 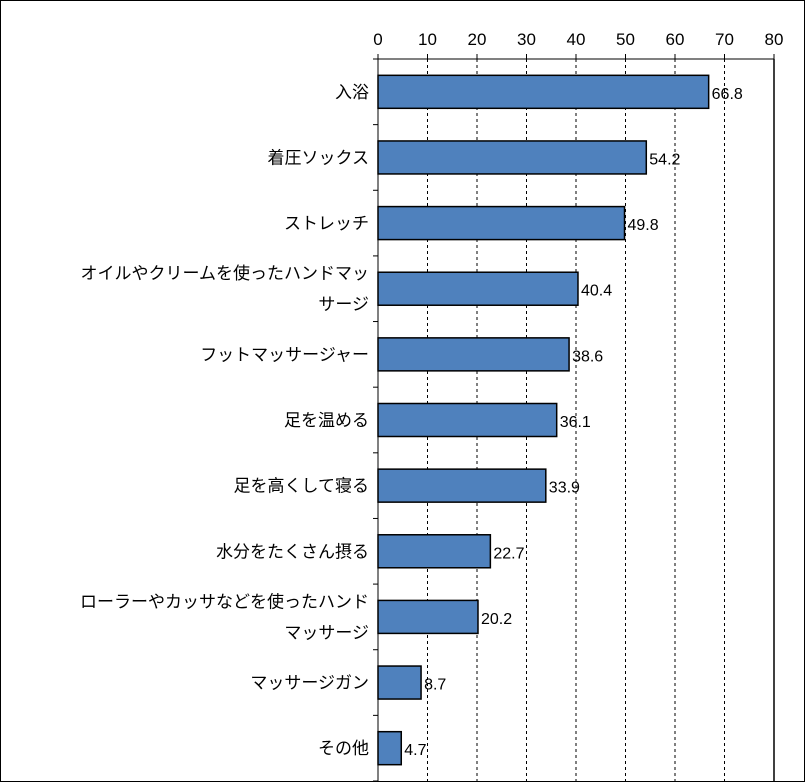 I want to click on category-label: フットマッサージャー, so click(x=284, y=355).